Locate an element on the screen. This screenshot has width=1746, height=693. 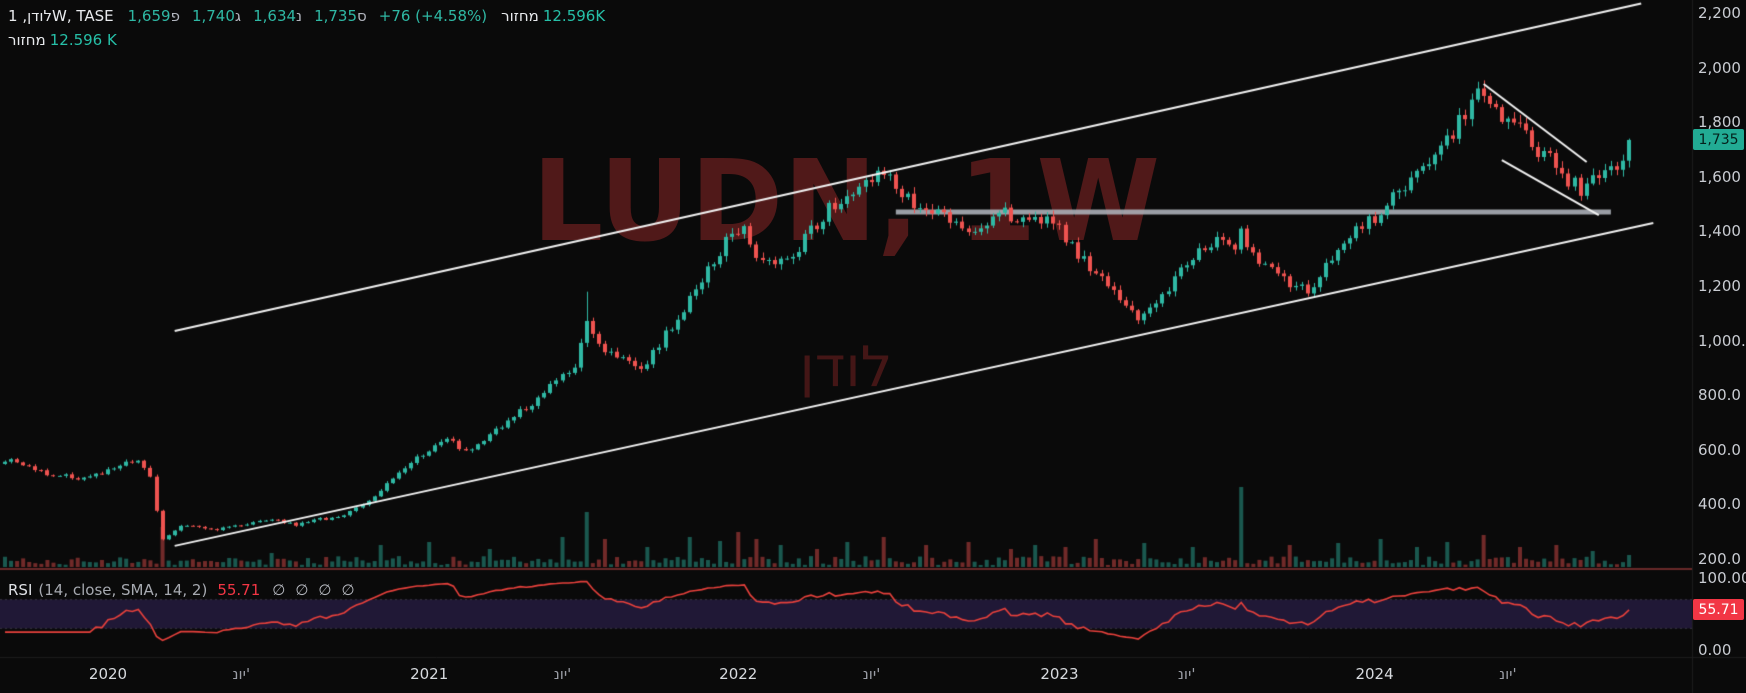
ohlc-high: ג1,740 is located at coordinates (216, 16).